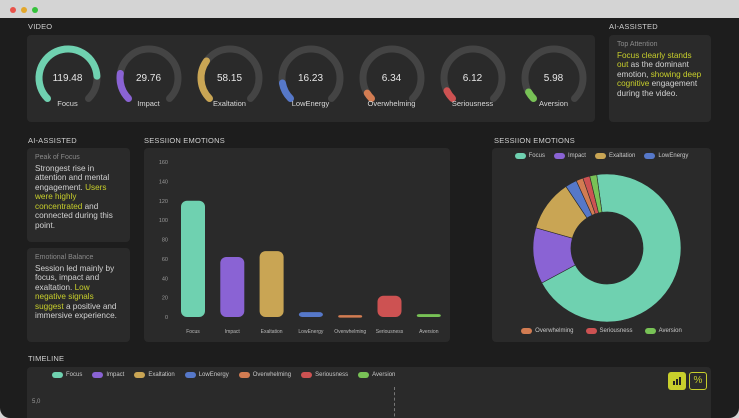  Describe the element at coordinates (673, 156) in the screenshot. I see `legend-label: LowEnergy` at that location.